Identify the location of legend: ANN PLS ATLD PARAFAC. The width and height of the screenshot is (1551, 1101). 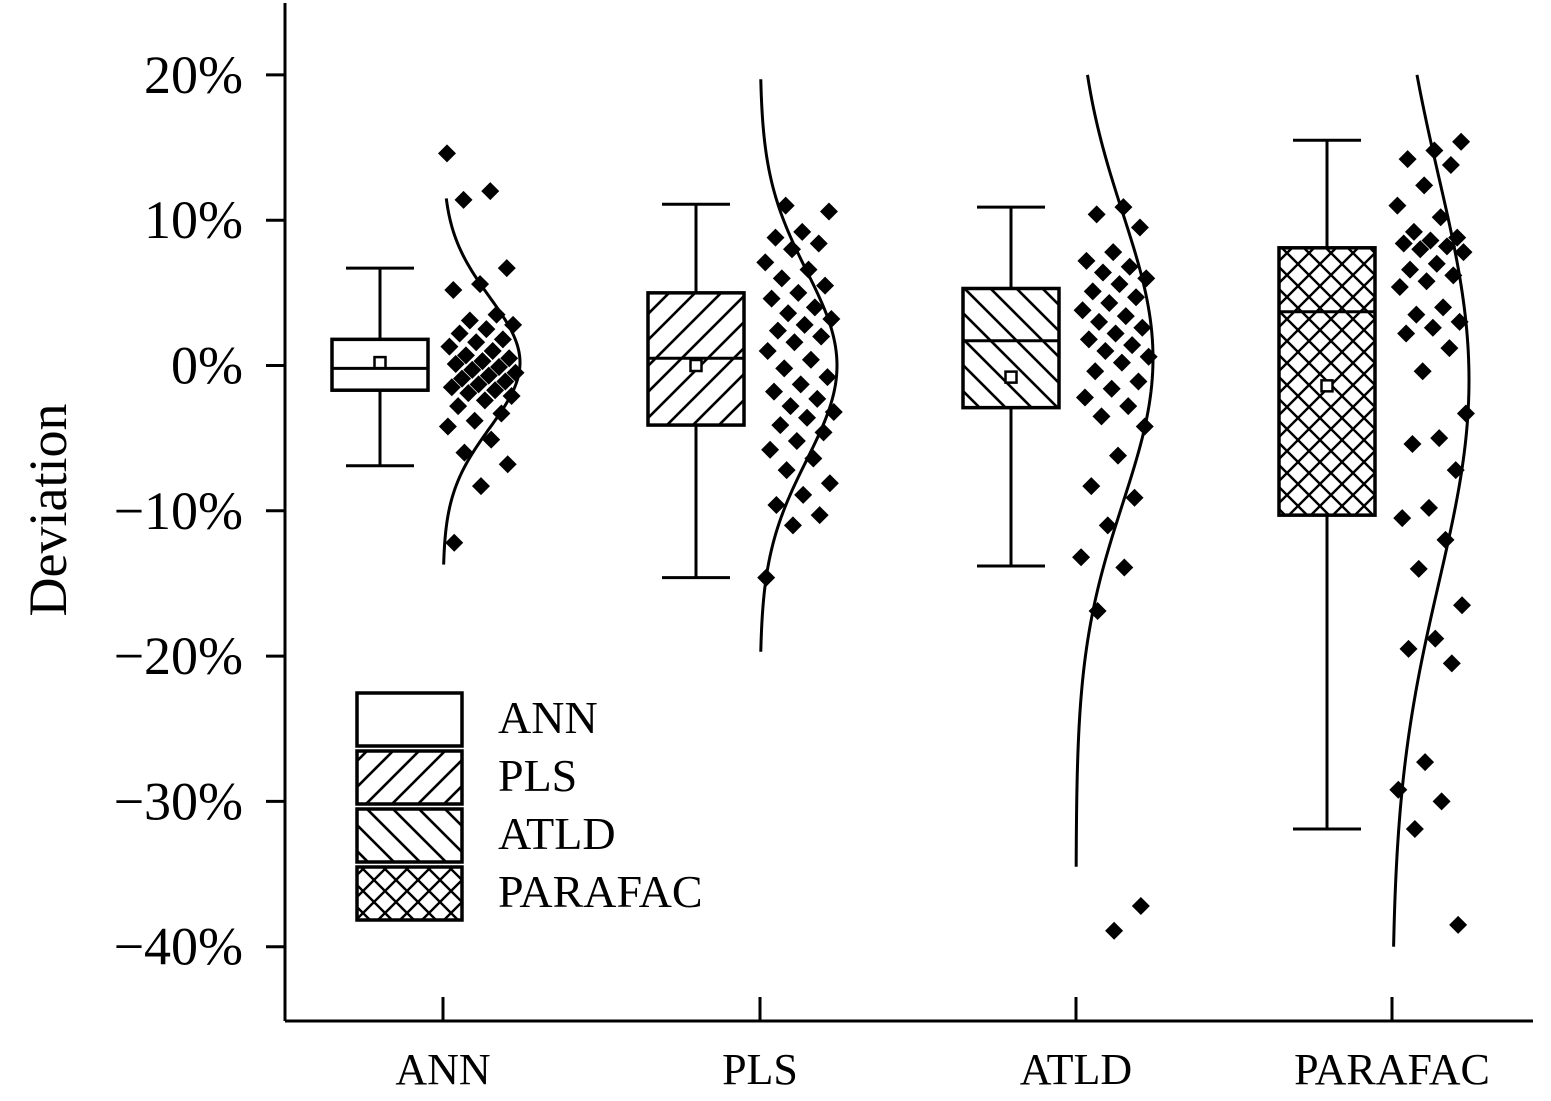
(529, 806).